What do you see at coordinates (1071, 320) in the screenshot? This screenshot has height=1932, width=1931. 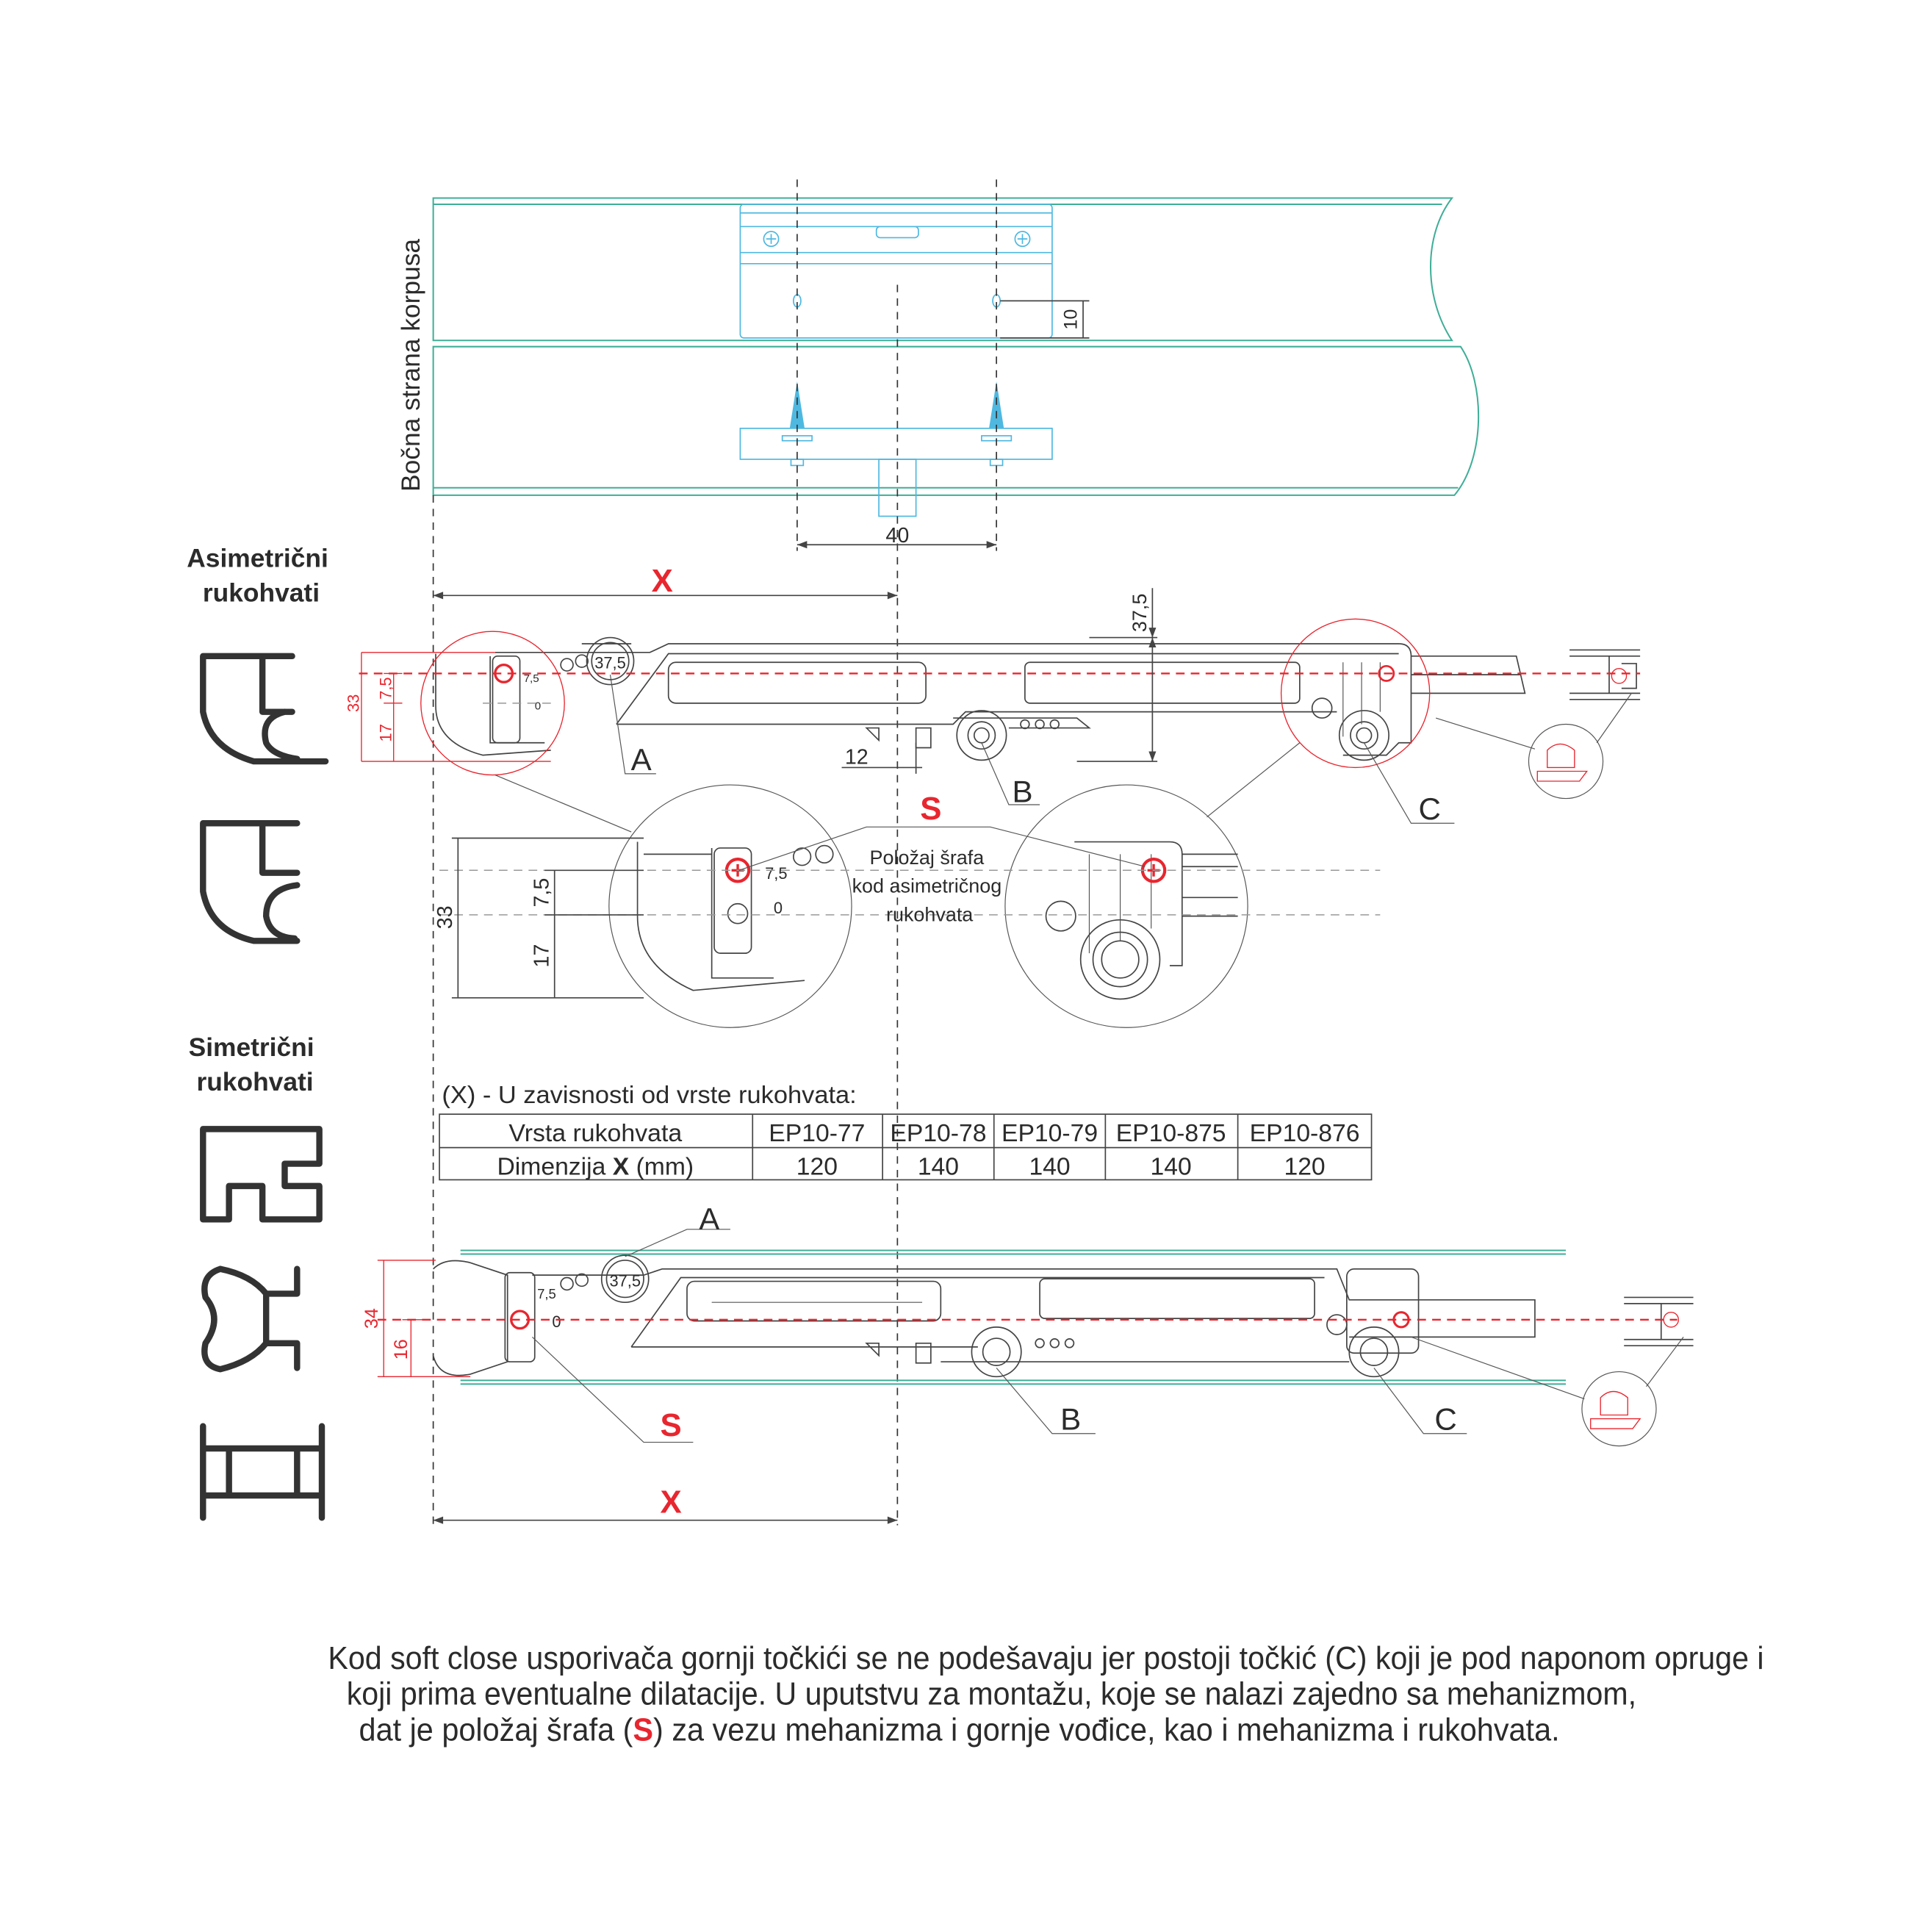 I see `dim-10: 10` at bounding box center [1071, 320].